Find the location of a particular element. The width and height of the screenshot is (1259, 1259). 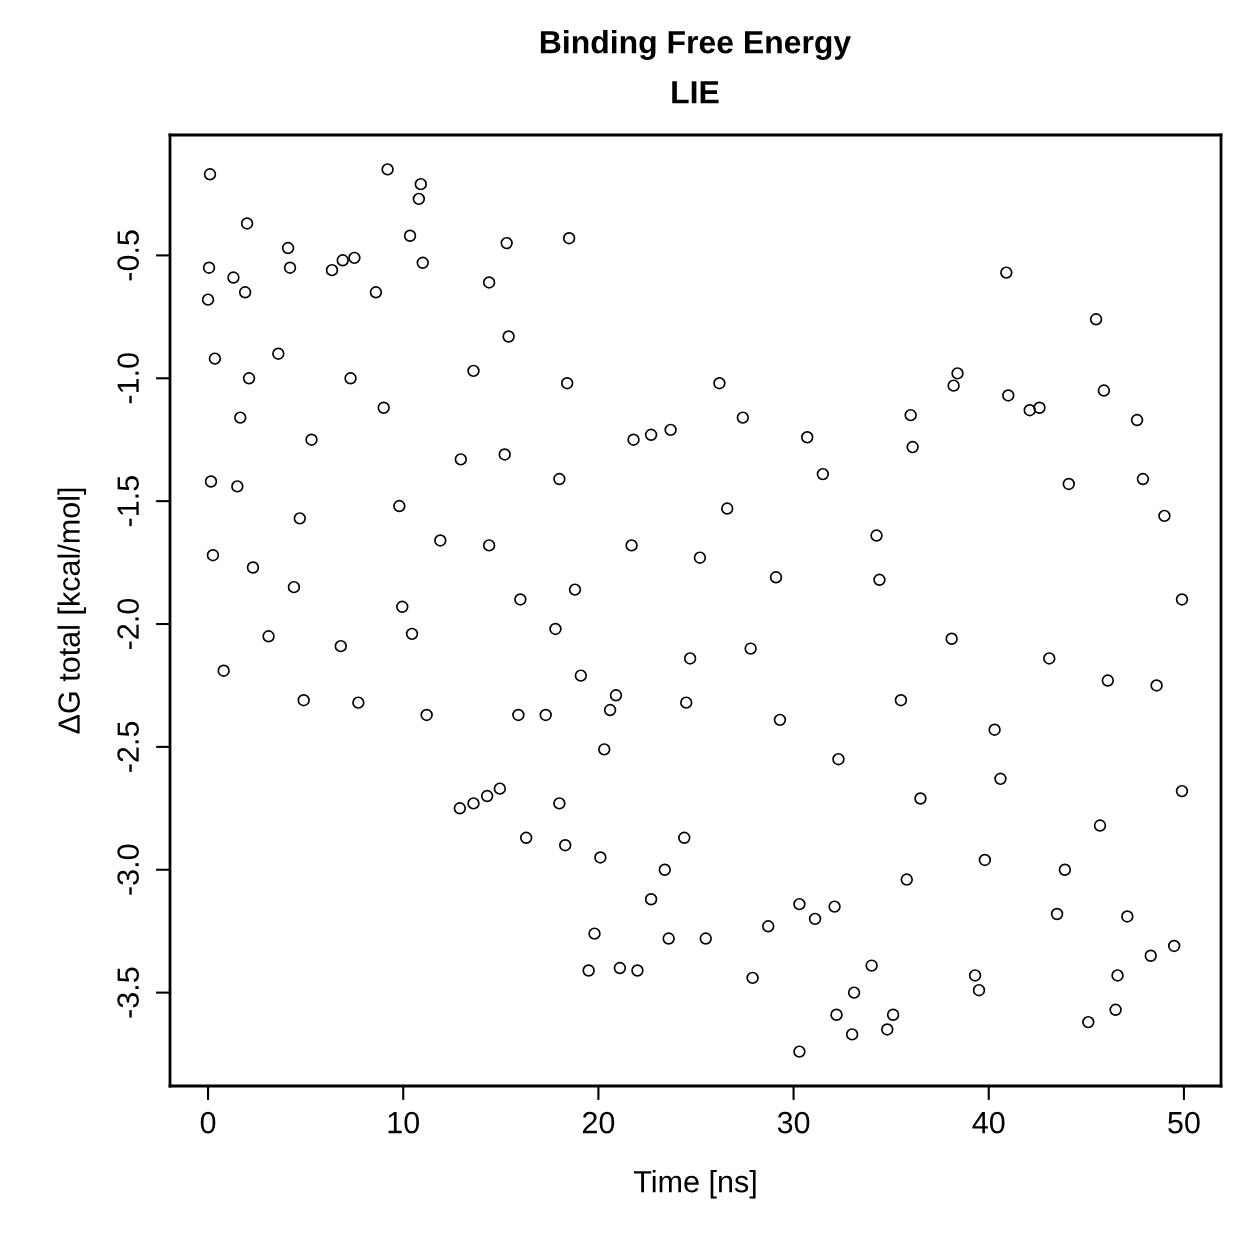

x-tick-label: 10 is located at coordinates (404, 1122).